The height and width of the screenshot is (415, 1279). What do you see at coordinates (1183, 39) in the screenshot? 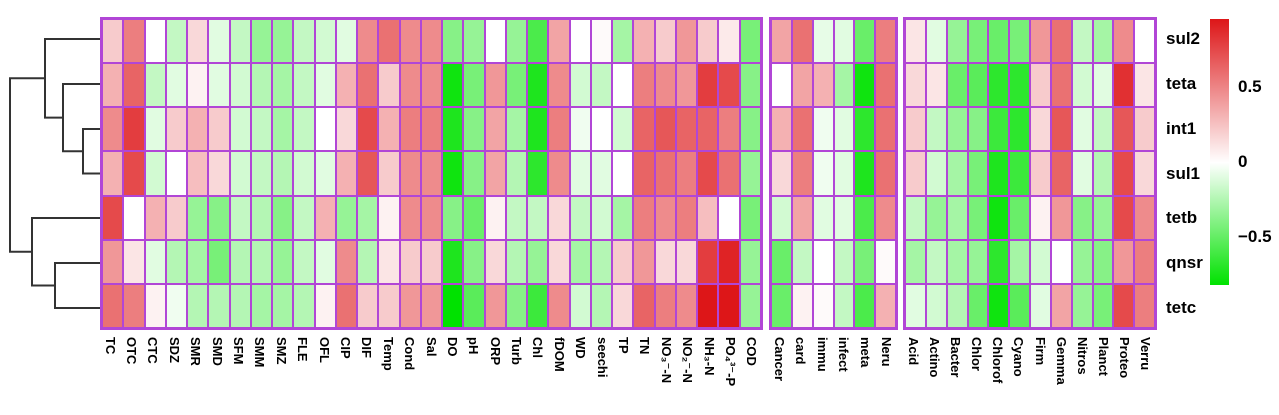
I see `row-label: sul2` at bounding box center [1183, 39].